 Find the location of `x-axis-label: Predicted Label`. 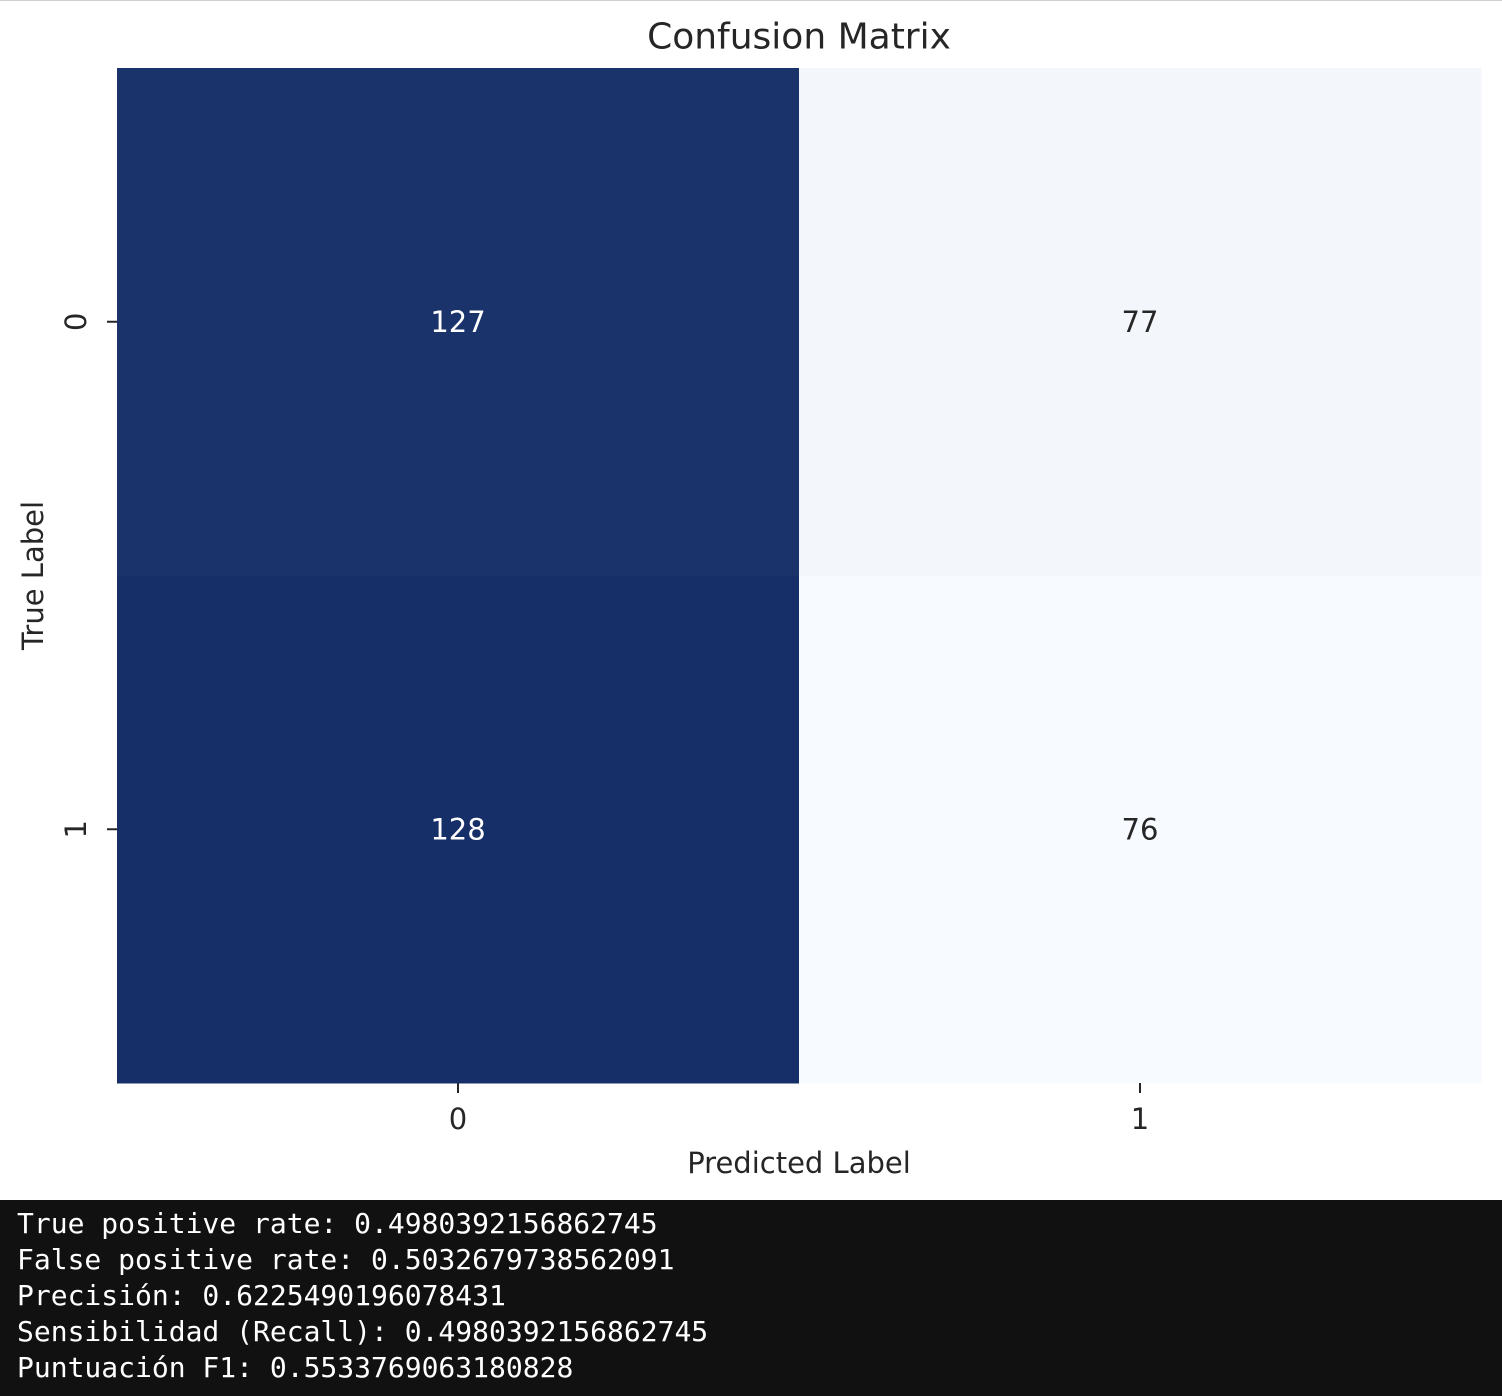

x-axis-label: Predicted Label is located at coordinates (799, 1163).